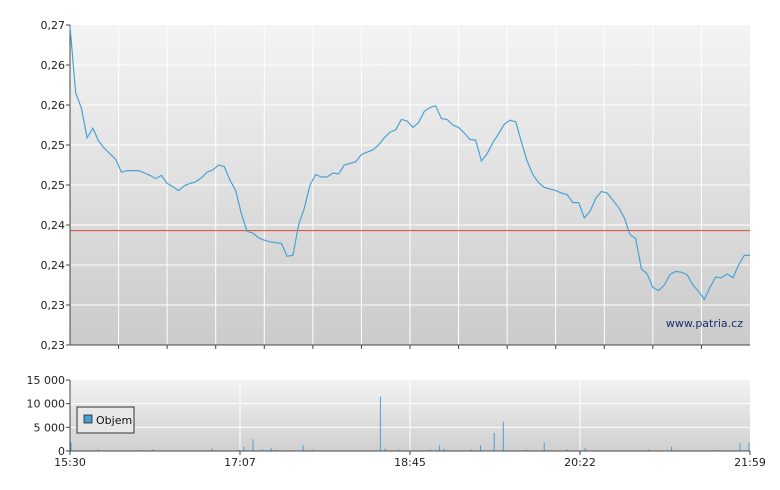  Describe the element at coordinates (750, 462) in the screenshot. I see `x-tick-label: 21:59` at that location.